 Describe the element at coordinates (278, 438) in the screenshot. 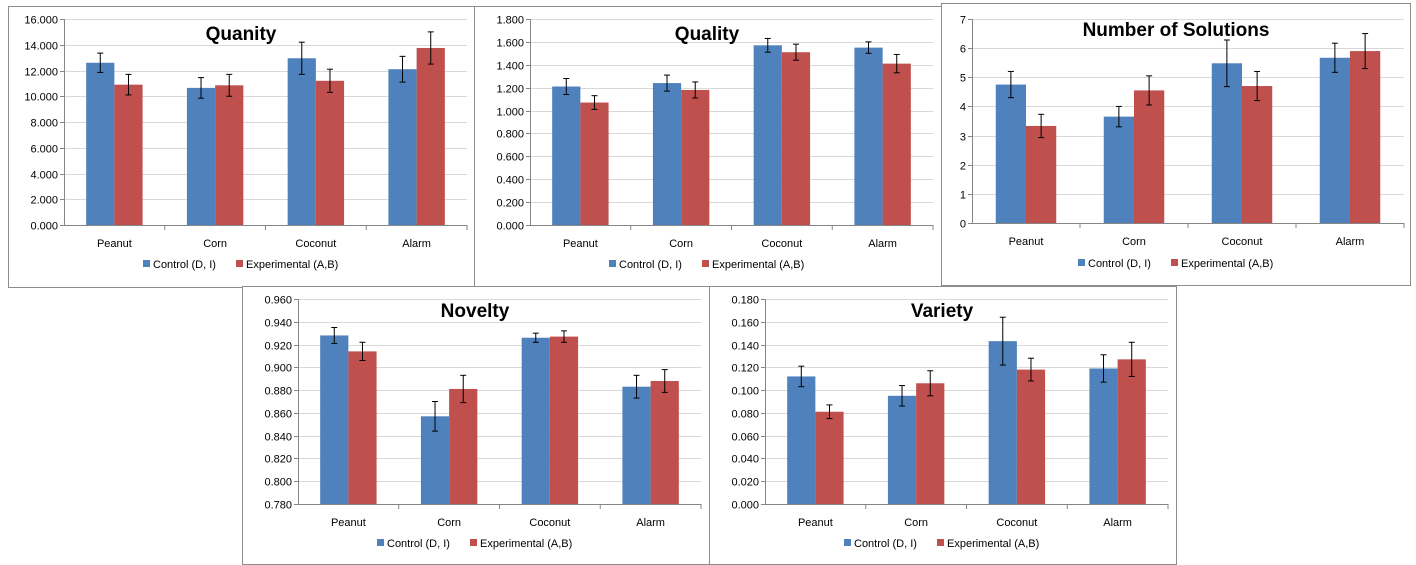

I see `y-tick-label: 0.840` at that location.